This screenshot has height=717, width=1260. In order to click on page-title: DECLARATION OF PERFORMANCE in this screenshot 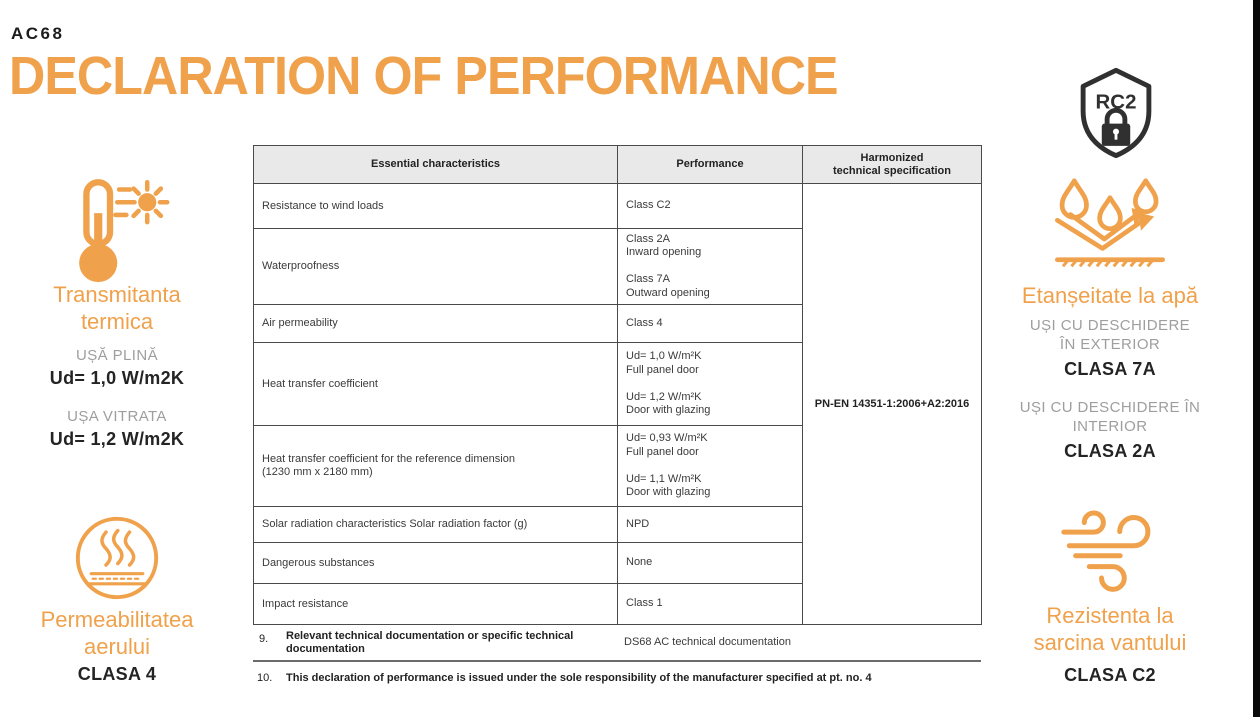, I will do `click(424, 76)`.